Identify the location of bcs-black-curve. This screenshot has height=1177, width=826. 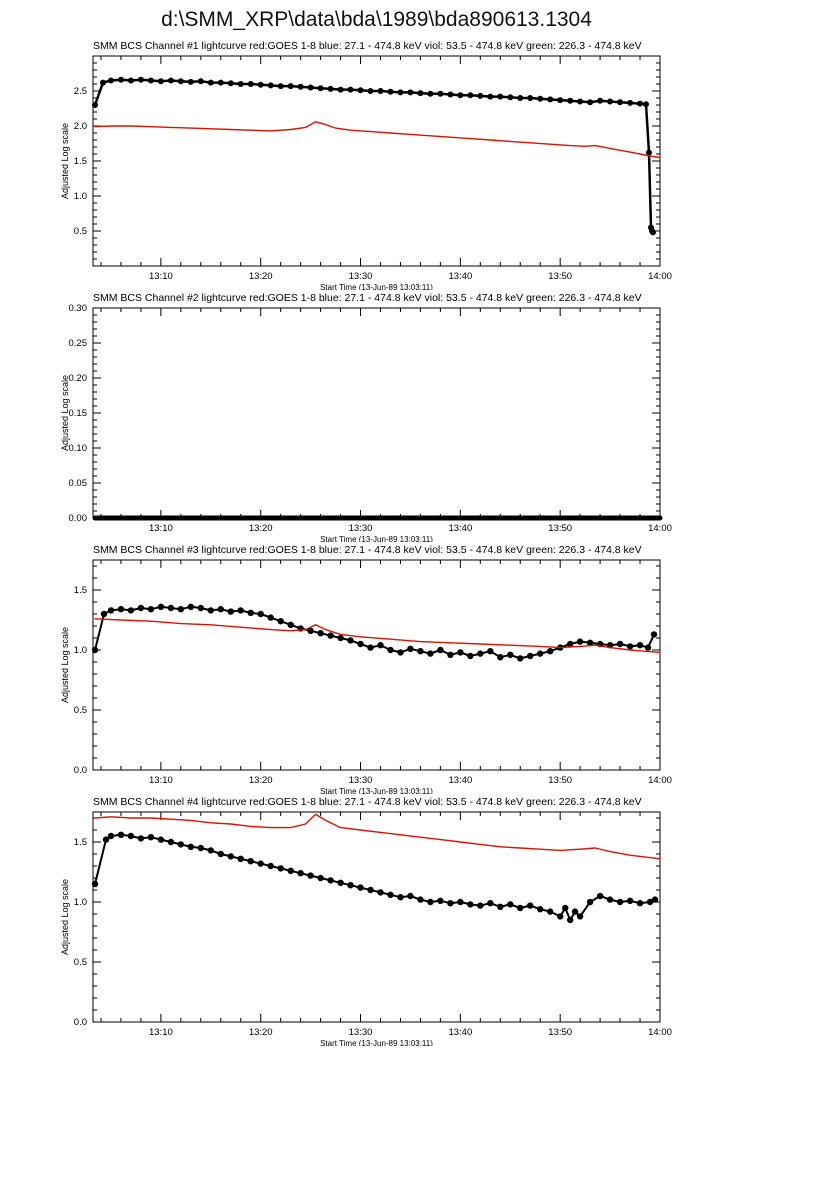
(374, 632).